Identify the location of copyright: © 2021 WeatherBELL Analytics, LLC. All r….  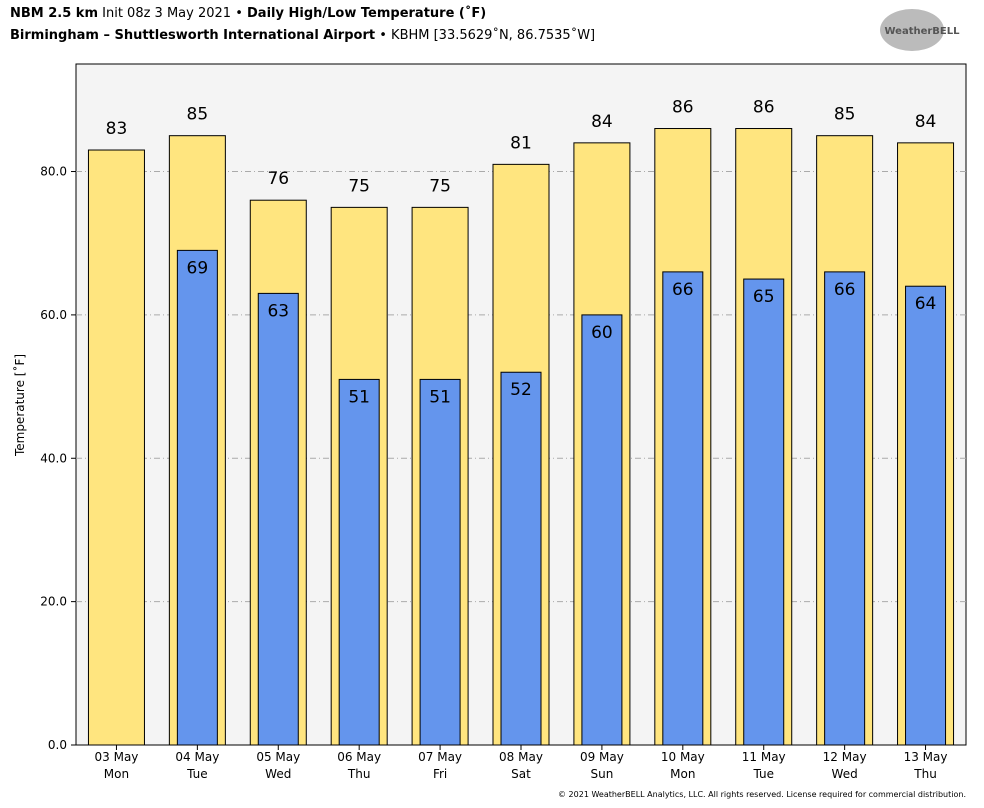
(762, 794).